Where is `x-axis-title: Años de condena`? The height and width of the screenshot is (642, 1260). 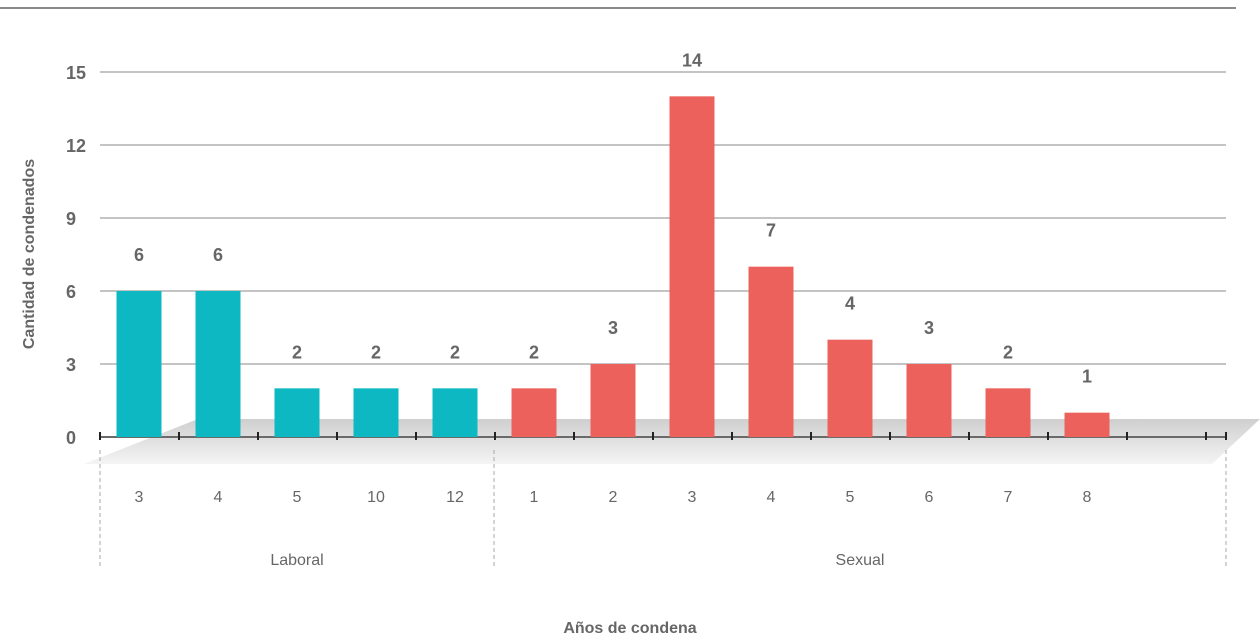 x-axis-title: Años de condena is located at coordinates (630, 629).